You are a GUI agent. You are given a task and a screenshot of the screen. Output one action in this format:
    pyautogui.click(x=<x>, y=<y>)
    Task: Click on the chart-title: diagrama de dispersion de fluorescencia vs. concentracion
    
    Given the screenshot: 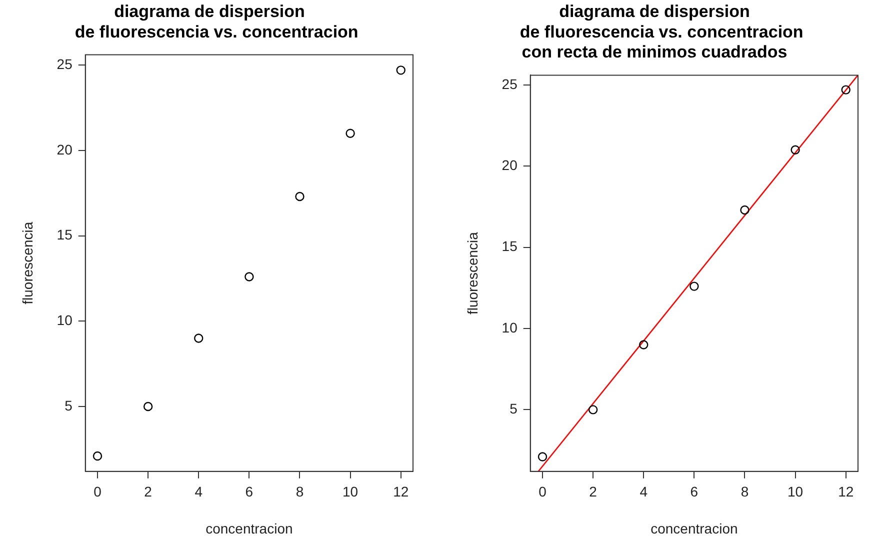 What is the action you would take?
    pyautogui.click(x=209, y=22)
    